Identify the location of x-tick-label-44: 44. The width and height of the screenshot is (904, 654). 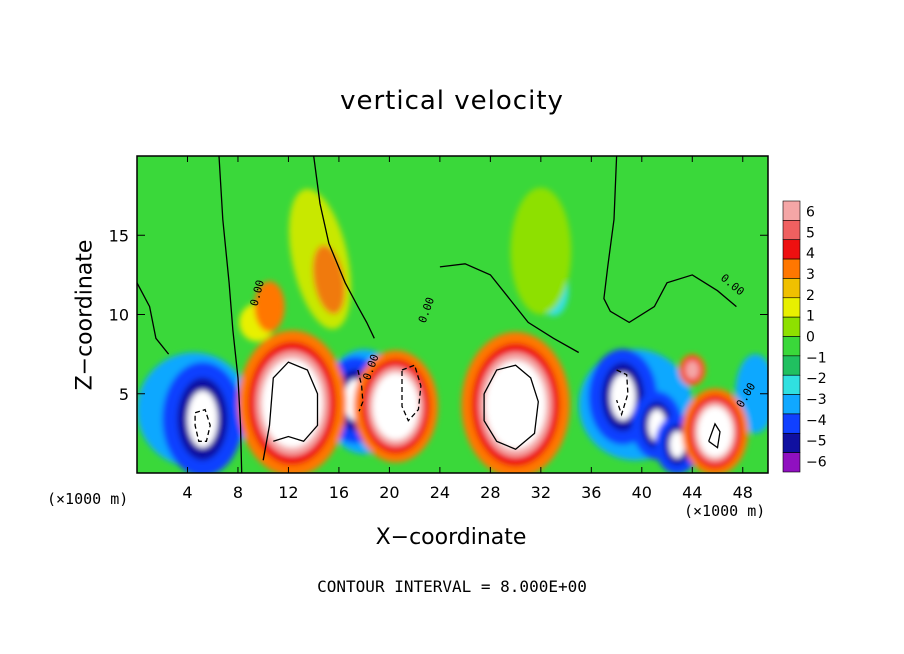
(692, 492).